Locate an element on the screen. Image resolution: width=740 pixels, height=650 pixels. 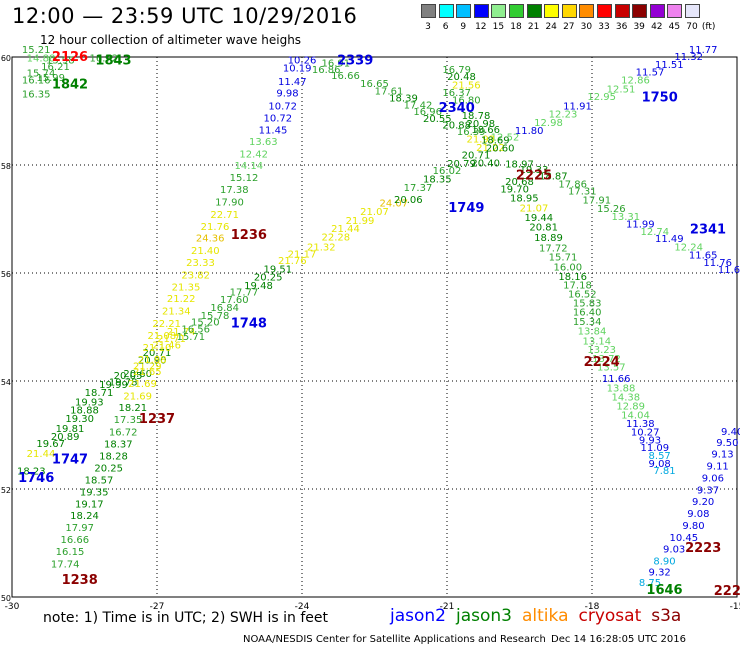
x-tick-label: -24 is located at coordinates (302, 607).